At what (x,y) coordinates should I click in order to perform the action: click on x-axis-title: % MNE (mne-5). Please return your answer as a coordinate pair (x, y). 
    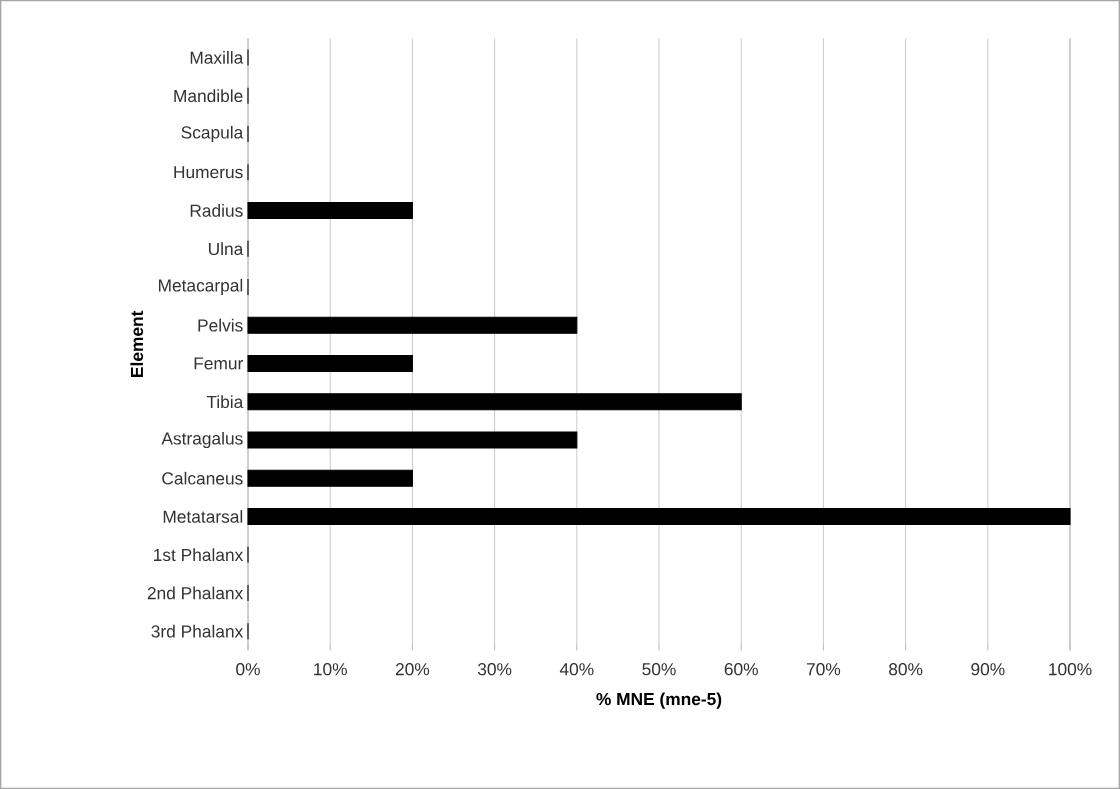
    Looking at the image, I should click on (659, 700).